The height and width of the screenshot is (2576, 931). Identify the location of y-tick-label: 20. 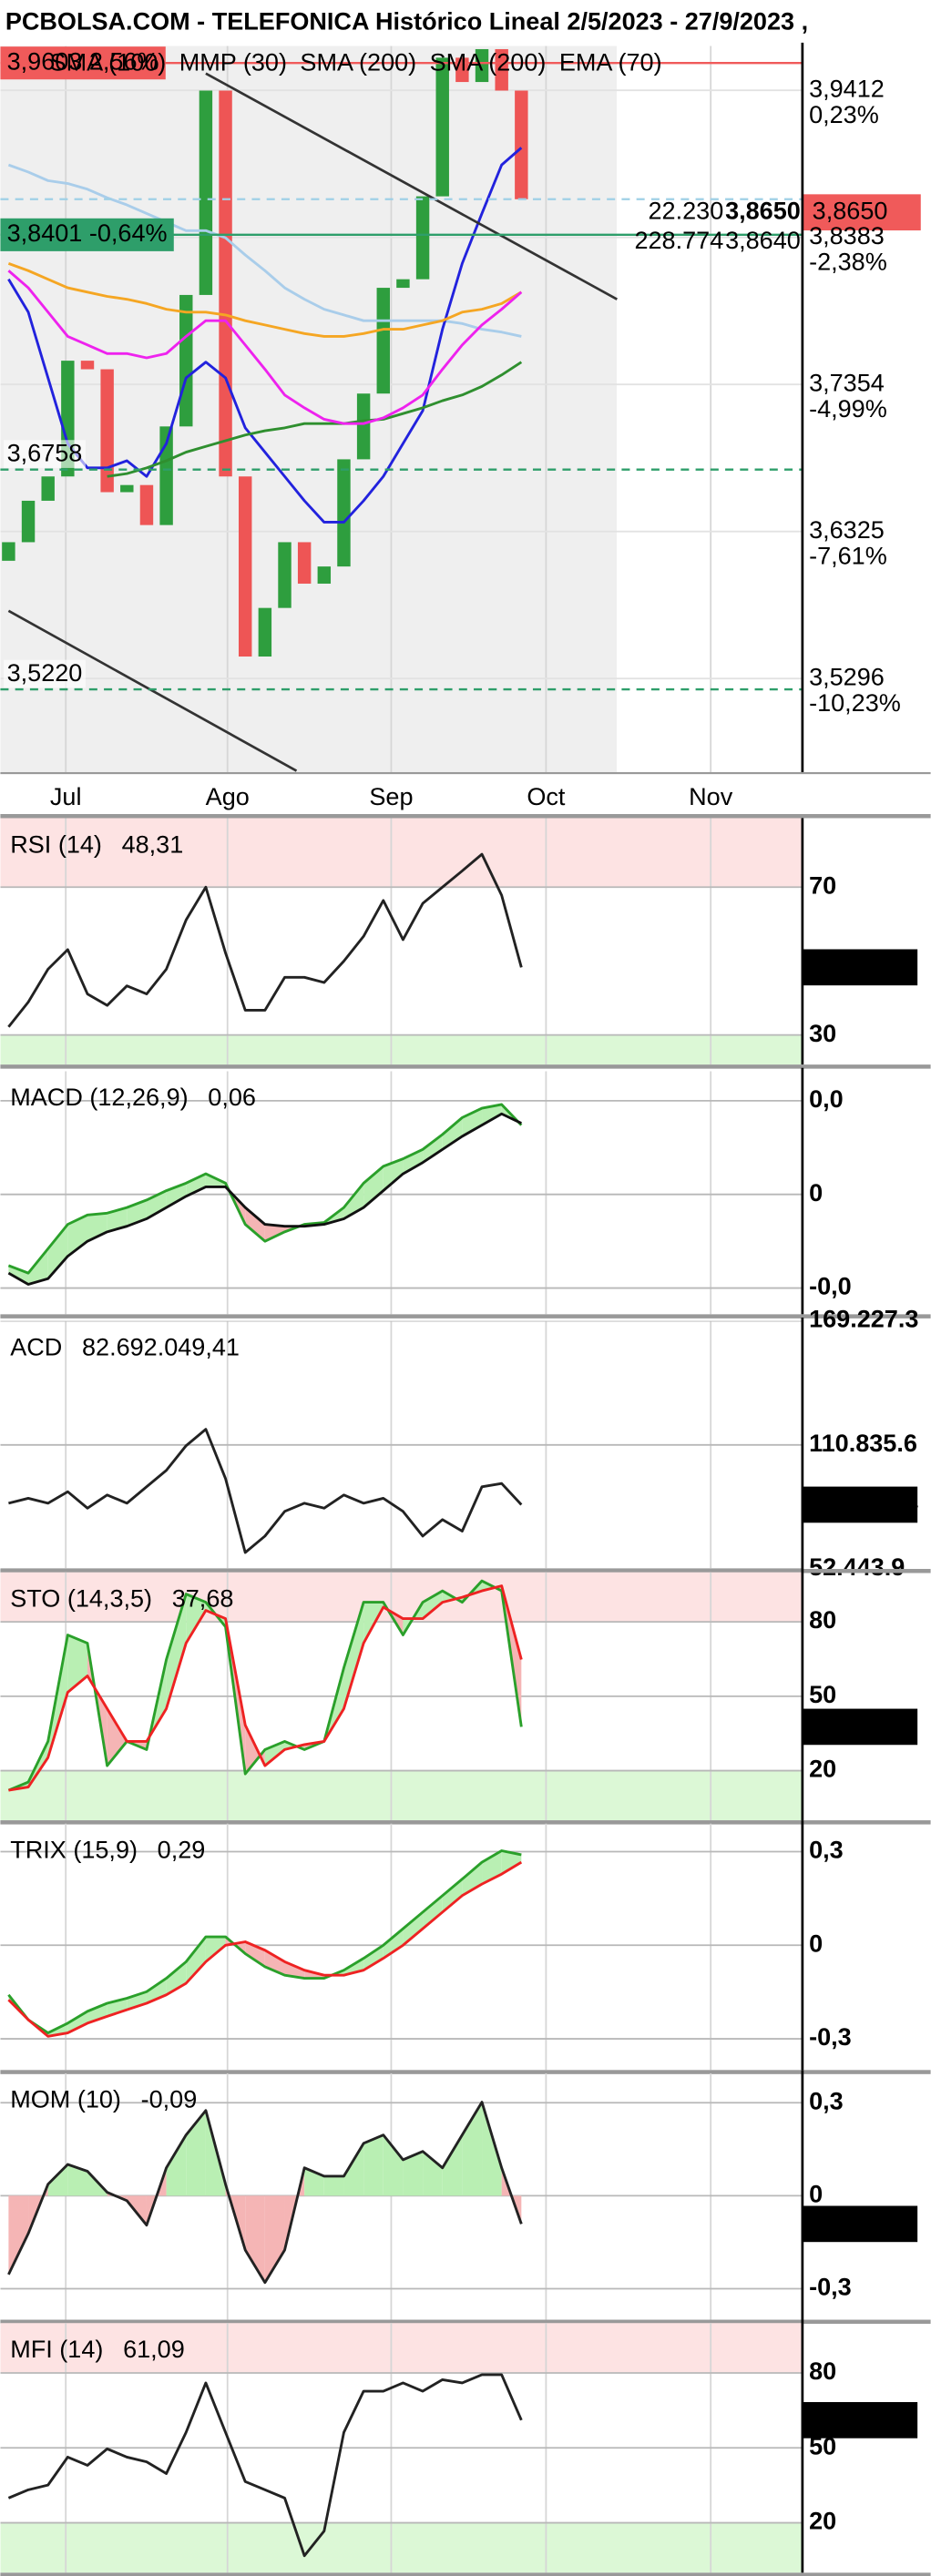
(822, 1769).